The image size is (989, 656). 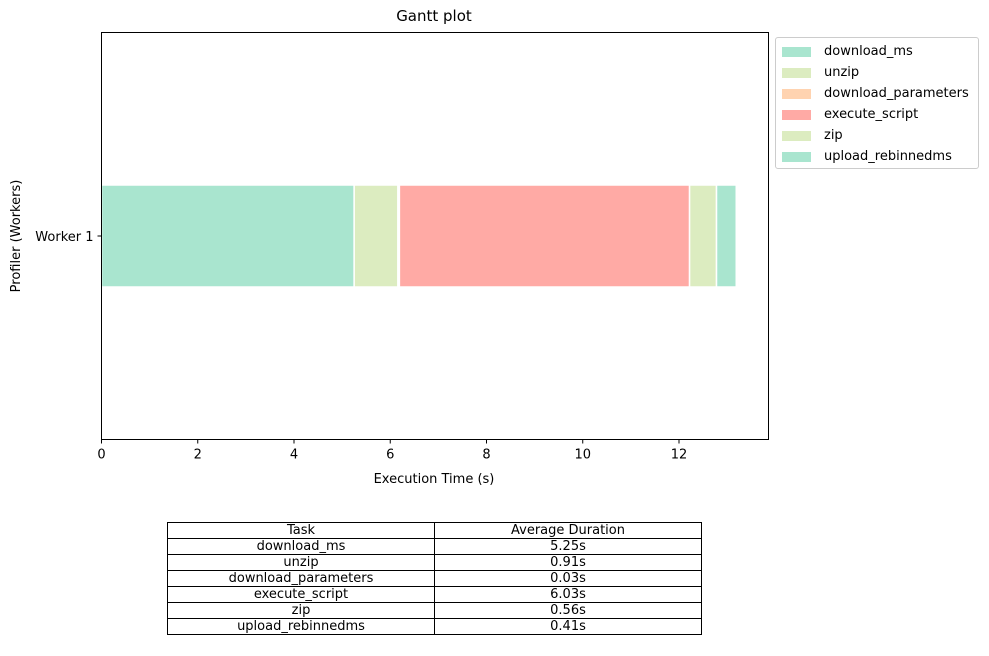 I want to click on bar-zip, so click(x=703, y=236).